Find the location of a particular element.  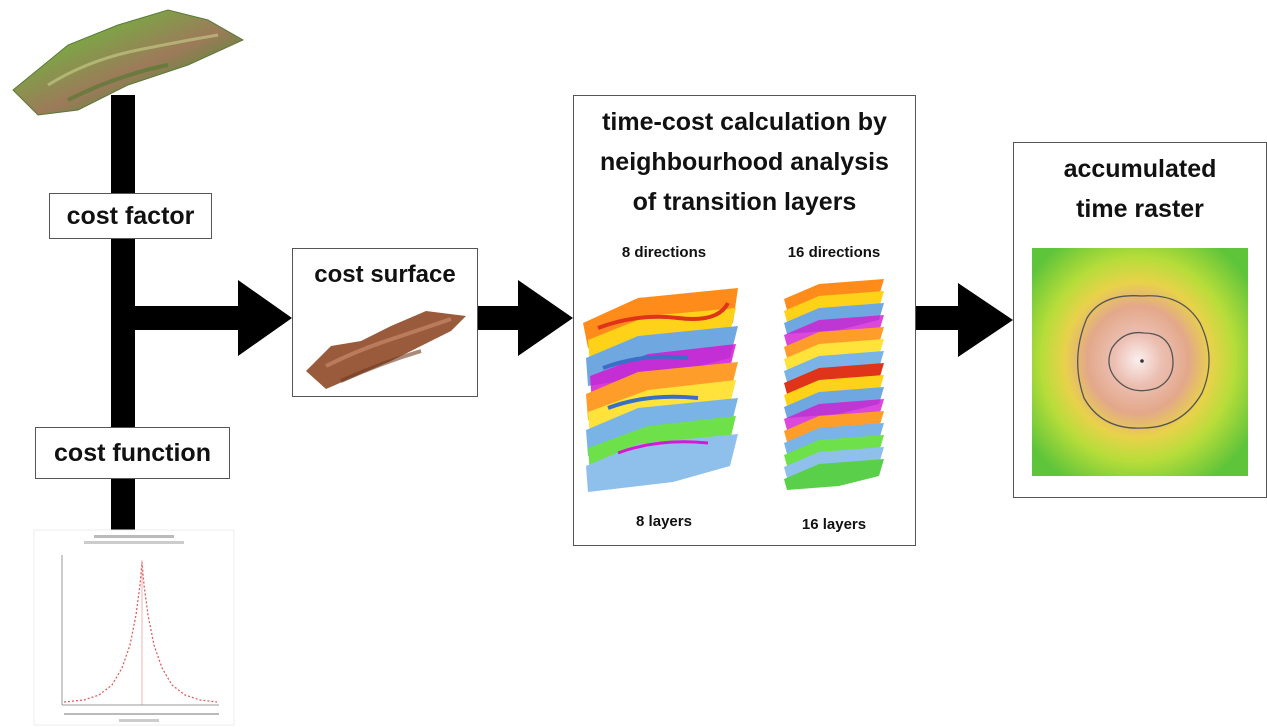

cost-surface-title: cost surface is located at coordinates (385, 274).